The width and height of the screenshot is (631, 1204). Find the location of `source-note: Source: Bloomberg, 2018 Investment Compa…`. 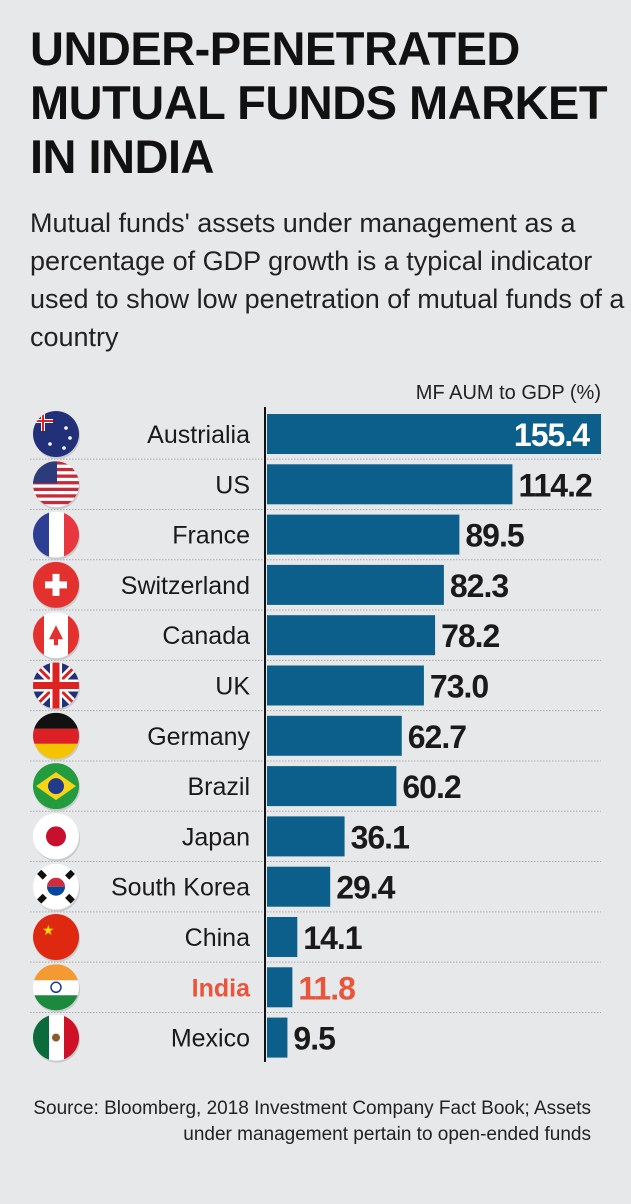

source-note: Source: Bloomberg, 2018 Investment Compa… is located at coordinates (312, 1121).